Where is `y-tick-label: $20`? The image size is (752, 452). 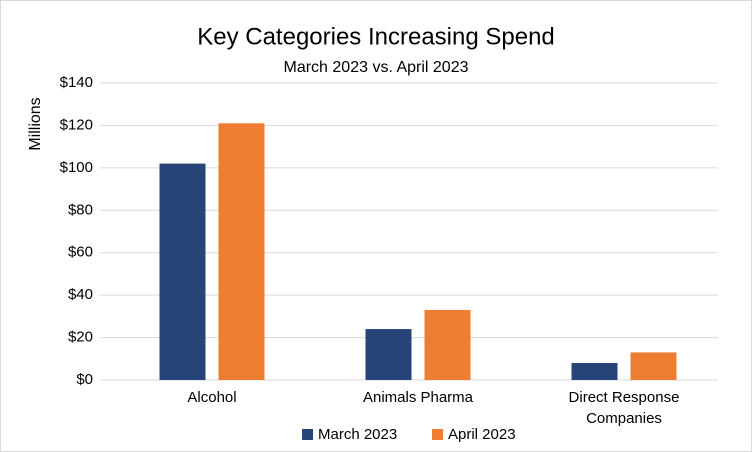
y-tick-label: $20 is located at coordinates (80, 337).